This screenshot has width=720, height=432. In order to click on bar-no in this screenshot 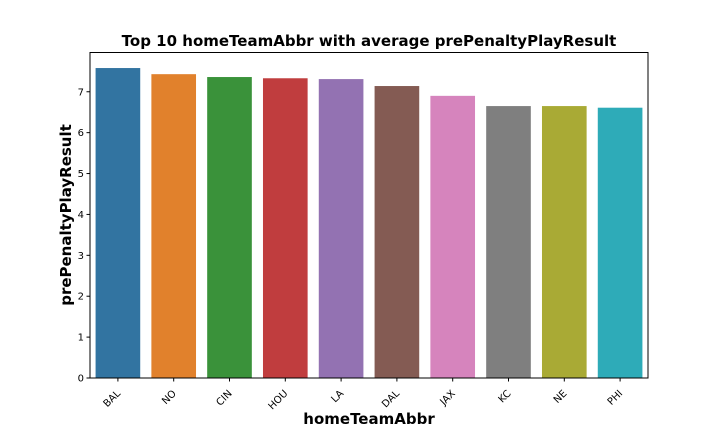, I will do `click(174, 226)`.